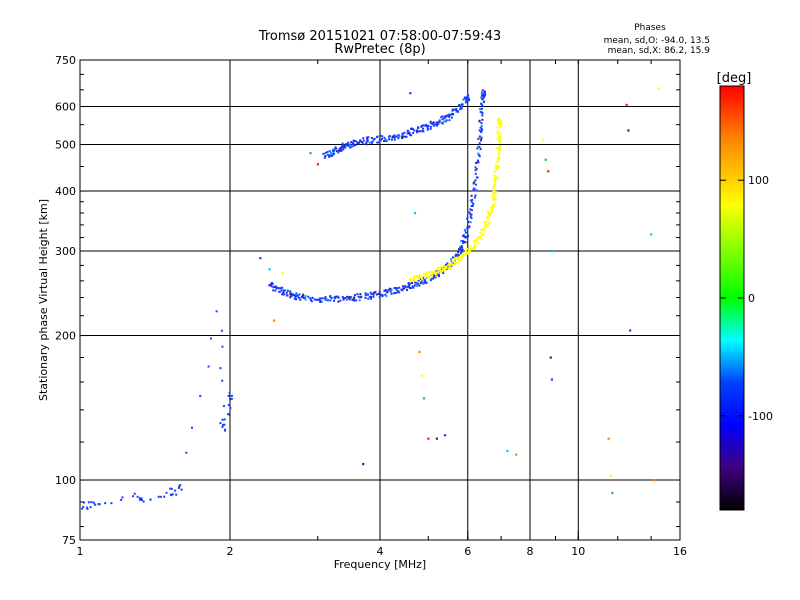 The image size is (800, 600). Describe the element at coordinates (379, 36) in the screenshot. I see `chart-title: Tromsø 20151021 07:58:00-07:59:43` at that location.